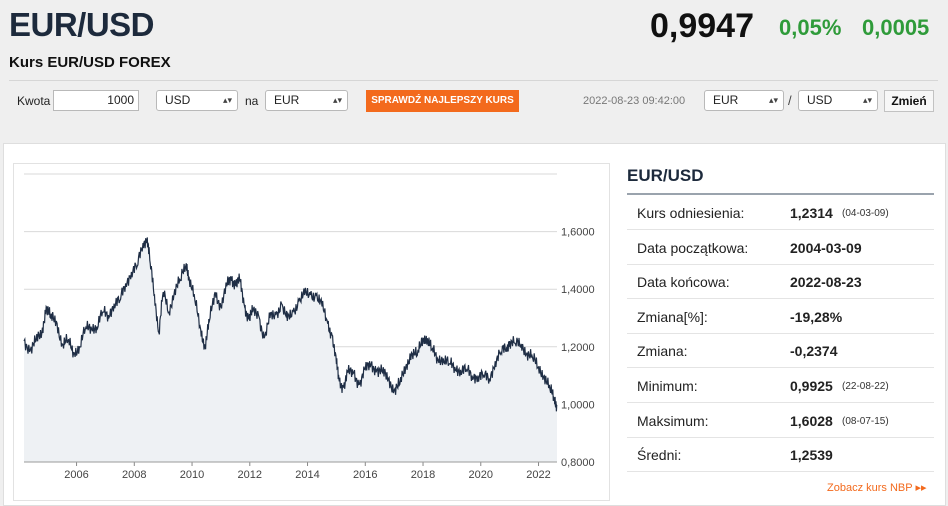  Describe the element at coordinates (865, 421) in the screenshot. I see `info-row-date: (08-07-15)` at that location.